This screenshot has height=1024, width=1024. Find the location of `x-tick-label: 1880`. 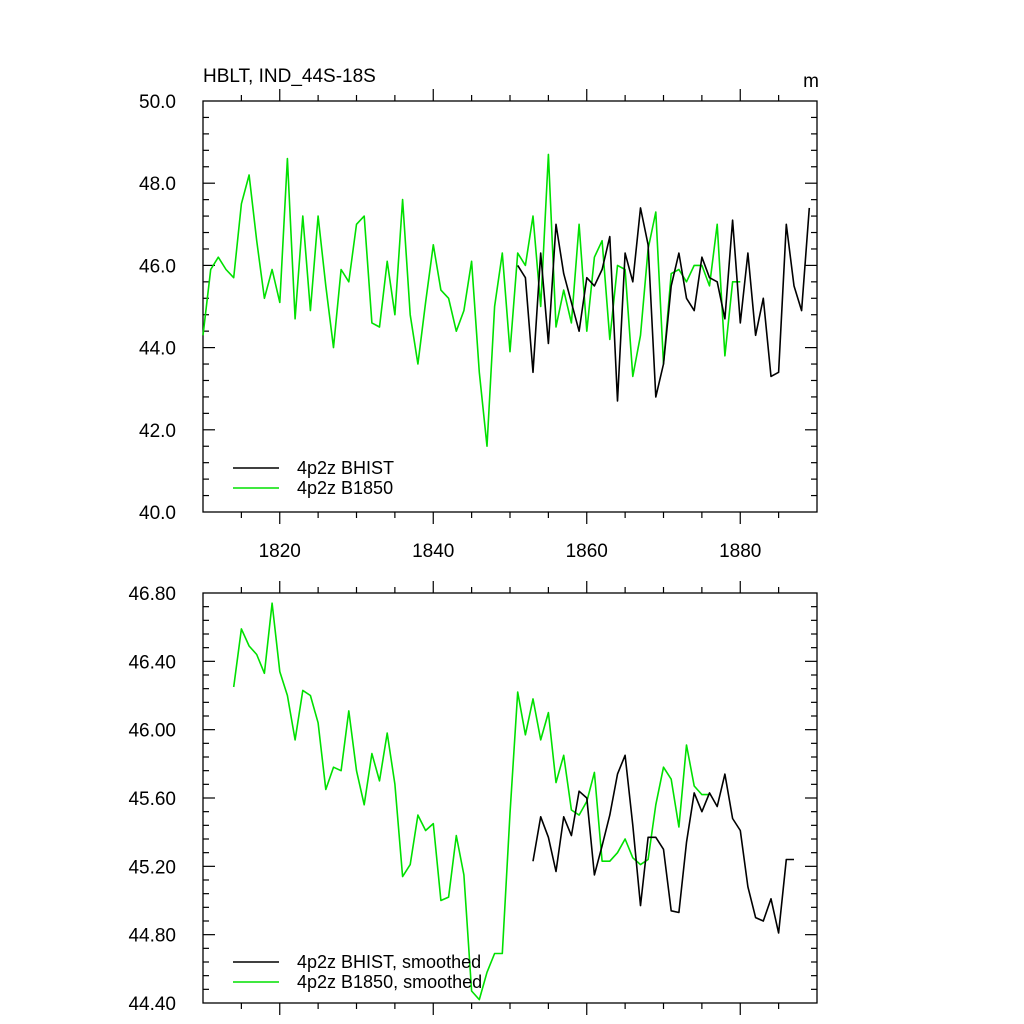

x-tick-label: 1880 is located at coordinates (740, 551).